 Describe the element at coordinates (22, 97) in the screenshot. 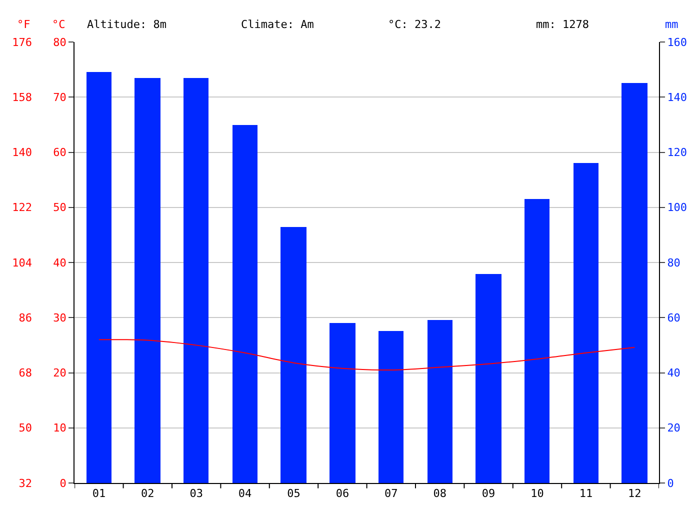

I see `y3-tick-label: 158` at that location.